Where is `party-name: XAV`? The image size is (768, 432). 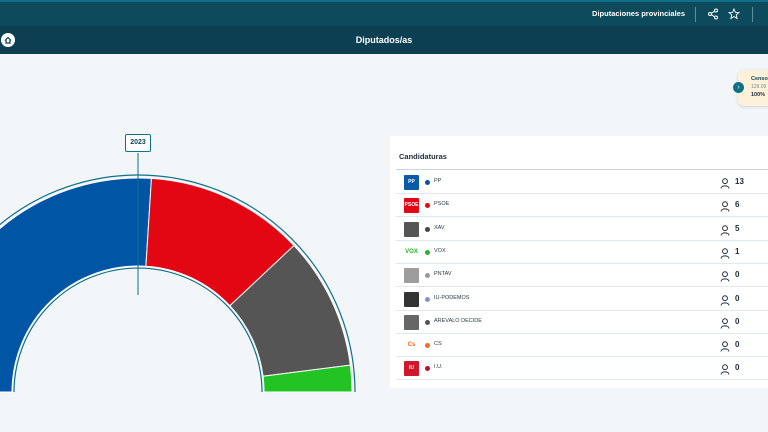
party-name: XAV is located at coordinates (439, 227).